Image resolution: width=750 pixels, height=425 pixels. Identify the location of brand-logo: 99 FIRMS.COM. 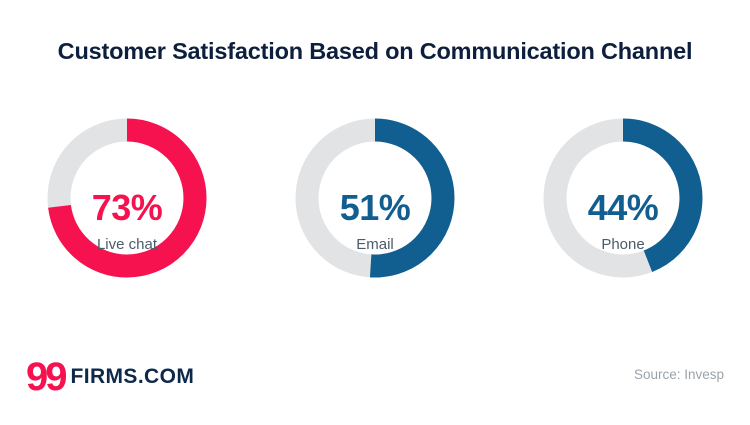
(110, 377).